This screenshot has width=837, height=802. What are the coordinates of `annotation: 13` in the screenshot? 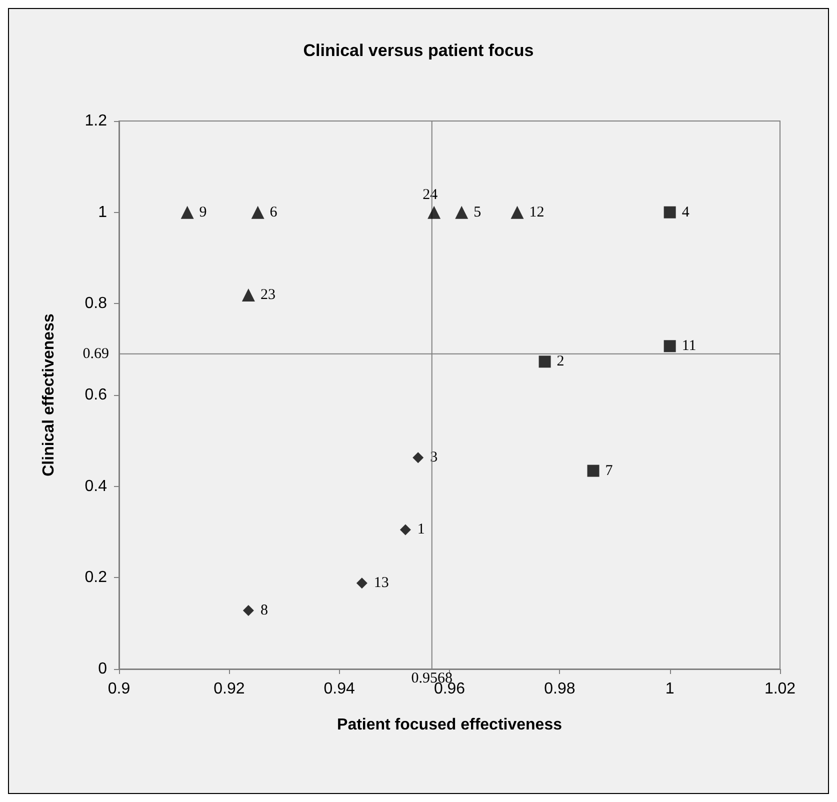 It's located at (381, 583).